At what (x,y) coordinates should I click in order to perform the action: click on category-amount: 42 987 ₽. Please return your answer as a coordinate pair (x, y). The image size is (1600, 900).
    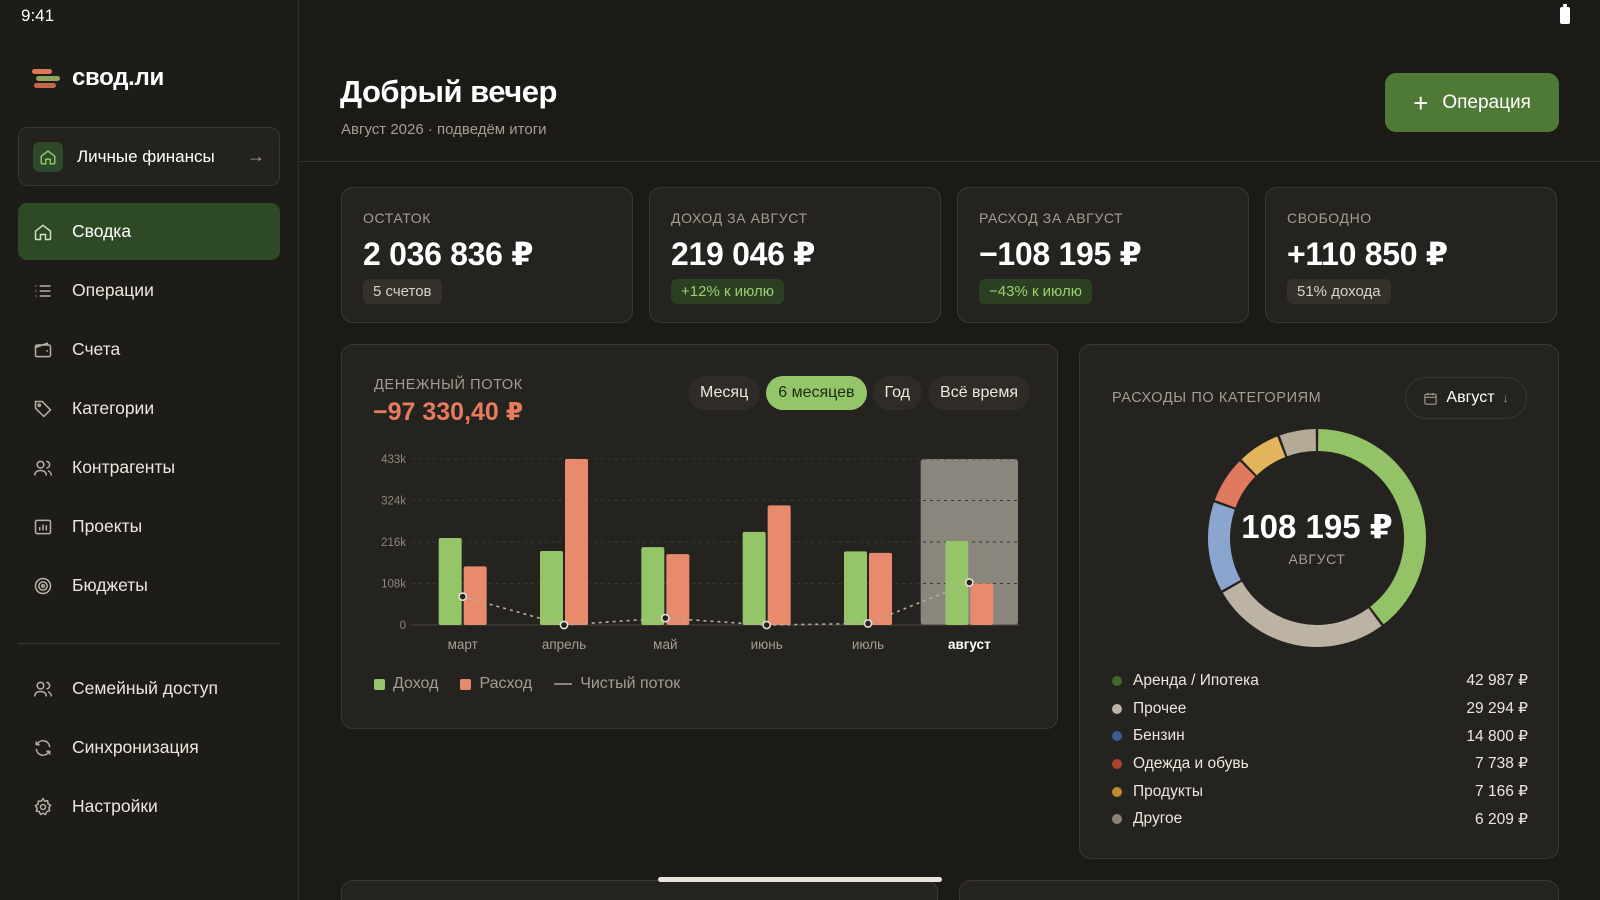
    Looking at the image, I should click on (1497, 681).